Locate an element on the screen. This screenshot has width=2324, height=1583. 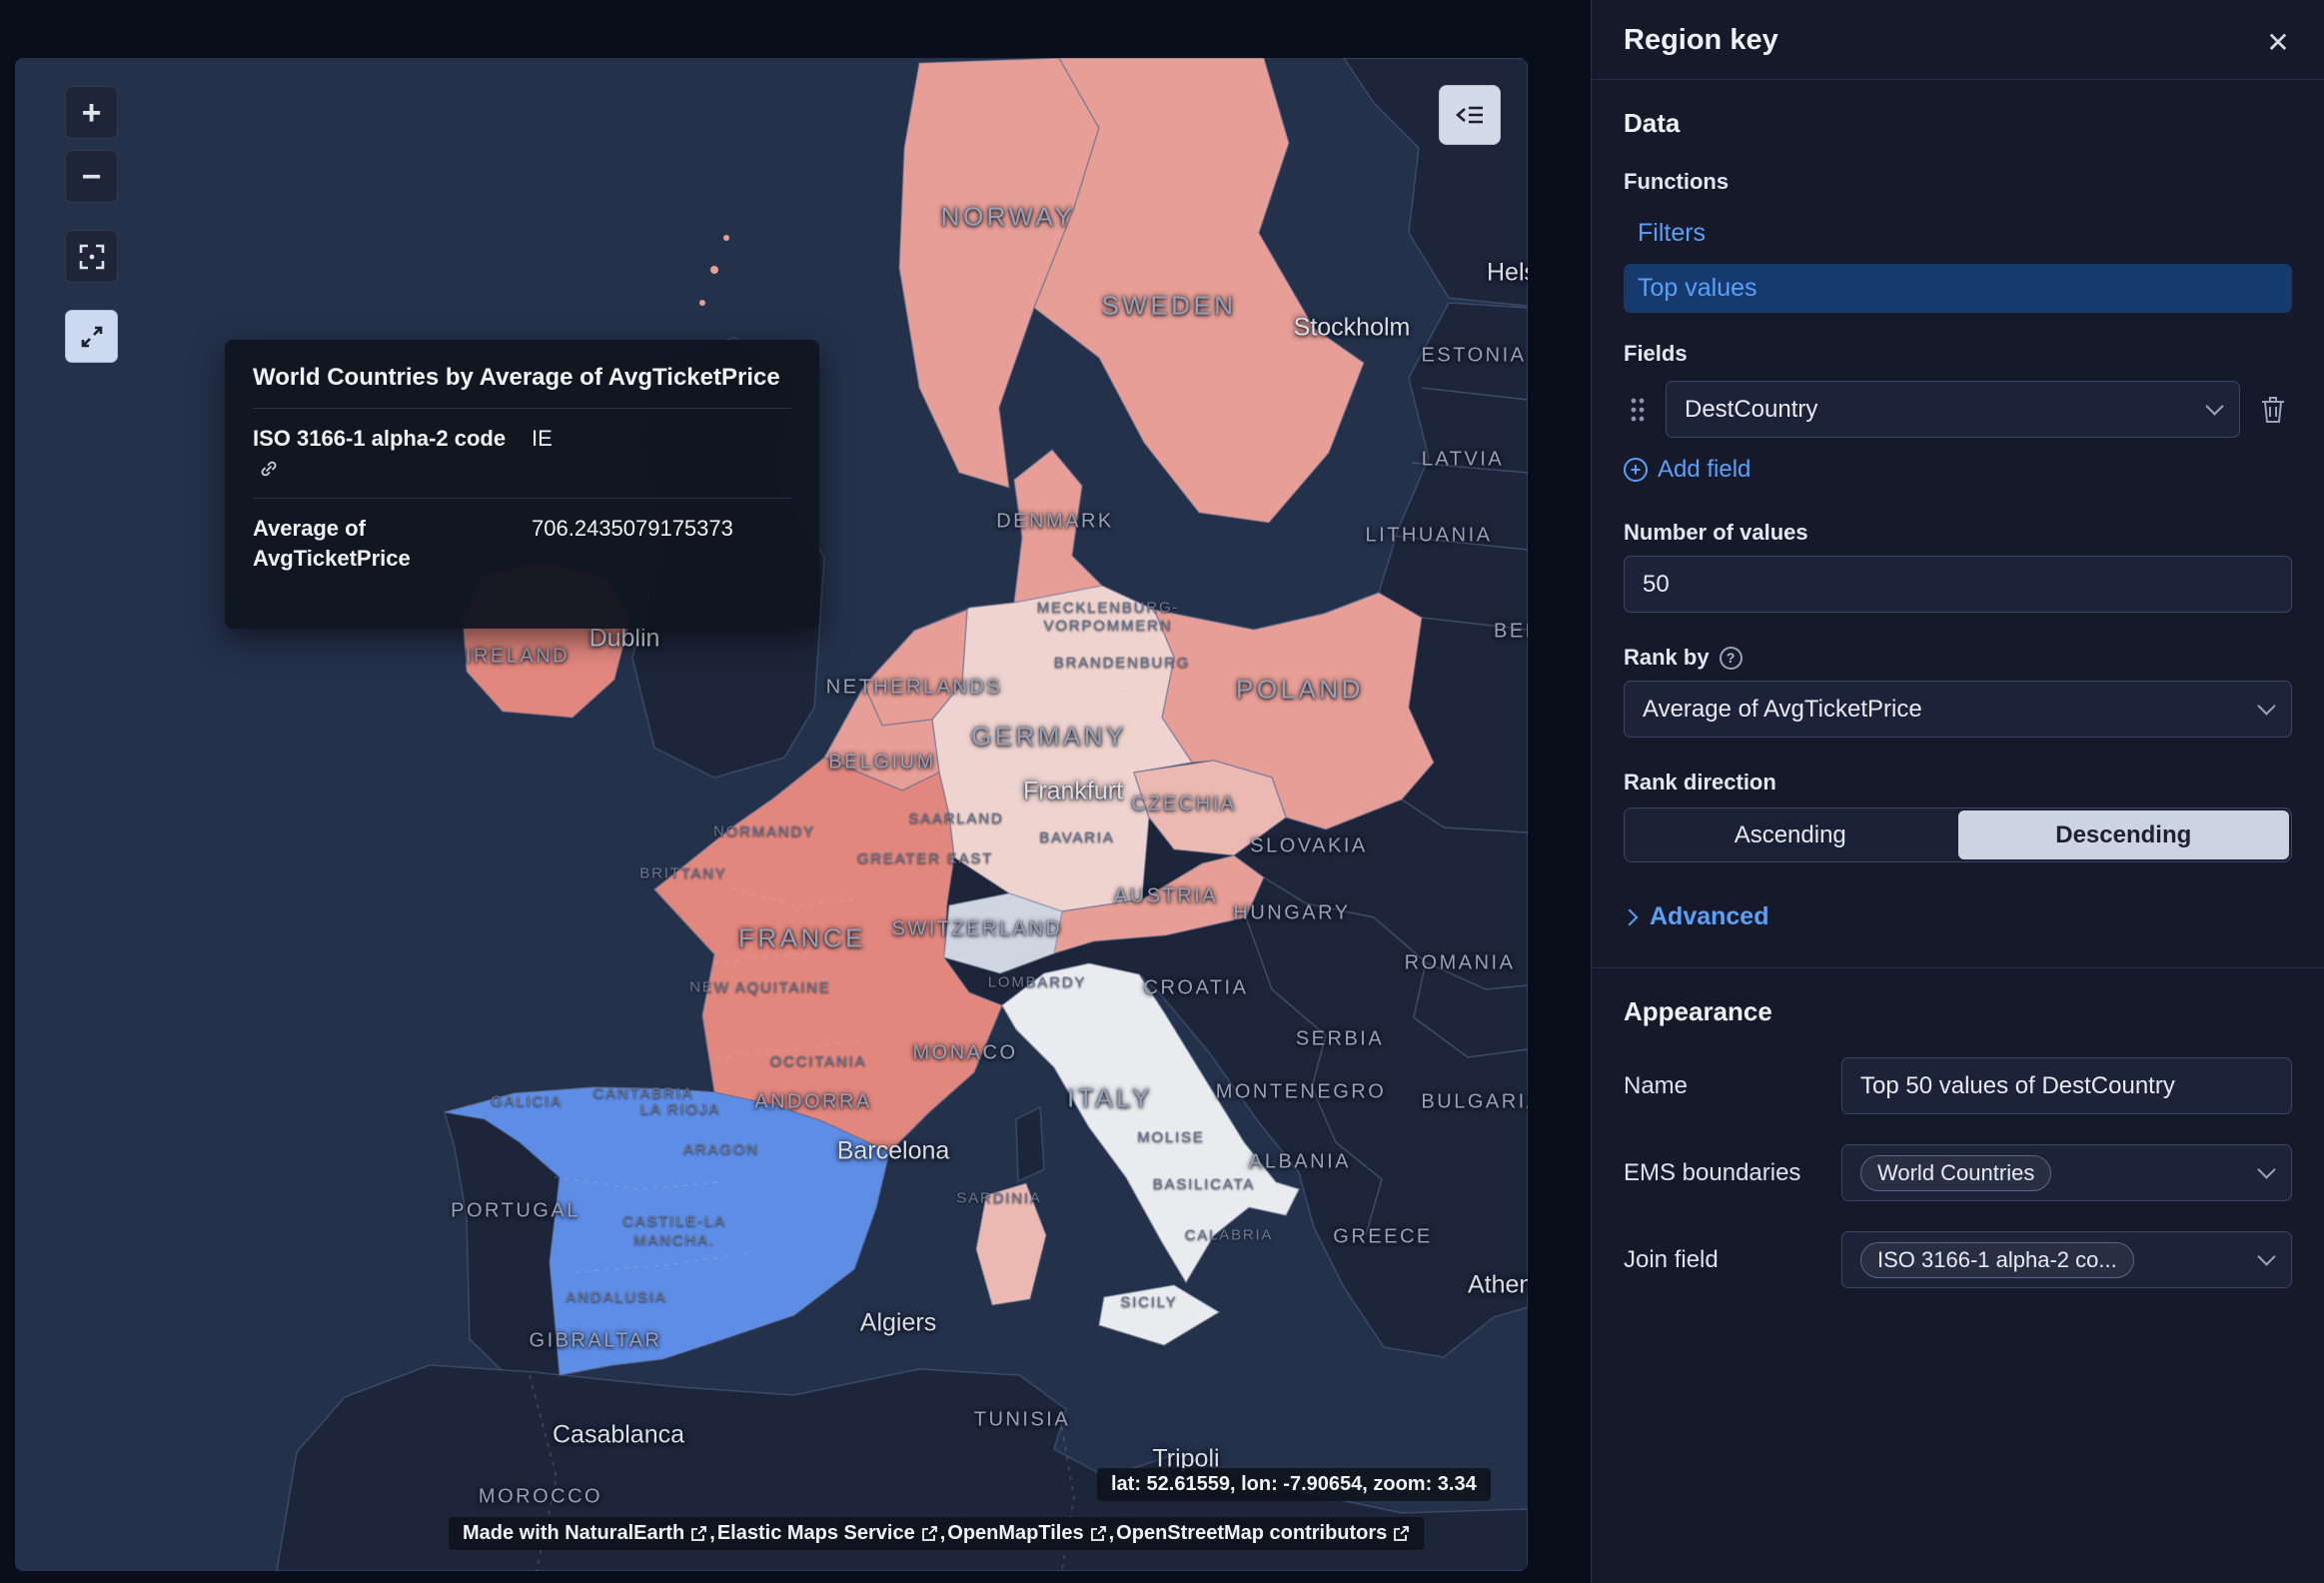
ascending-button: Ascending is located at coordinates (1790, 835).